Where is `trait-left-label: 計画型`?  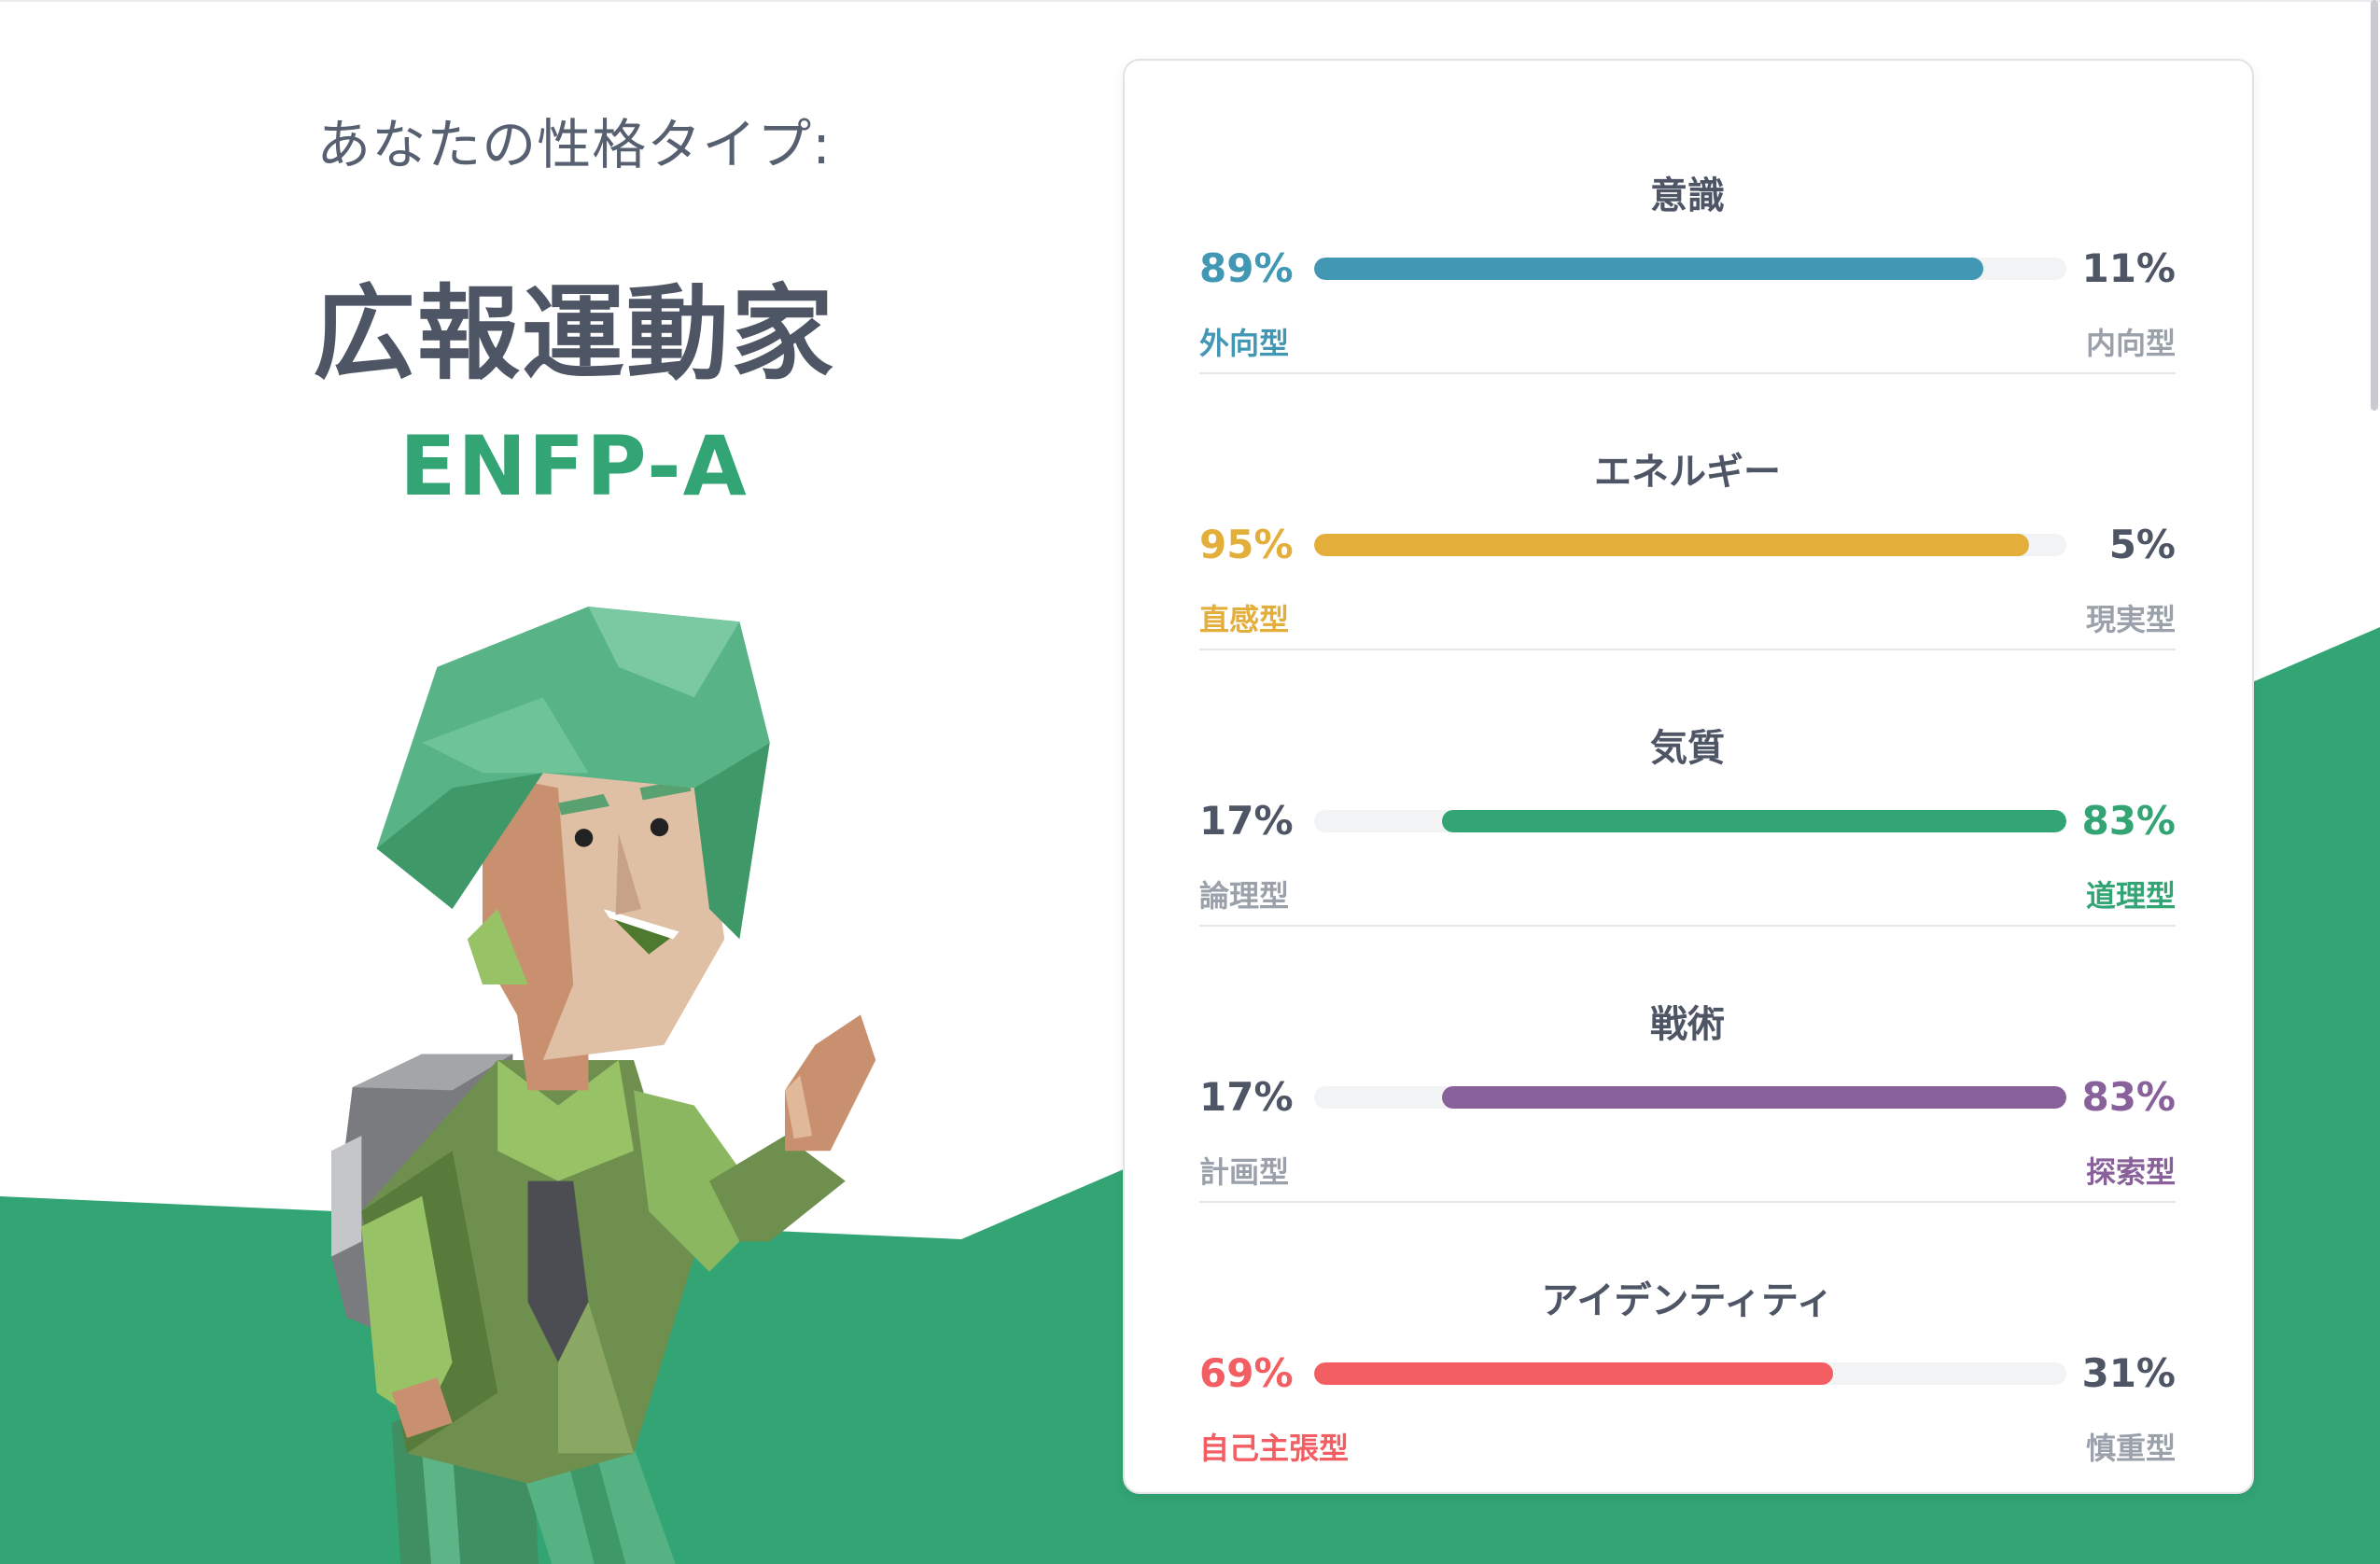 trait-left-label: 計画型 is located at coordinates (1244, 1172).